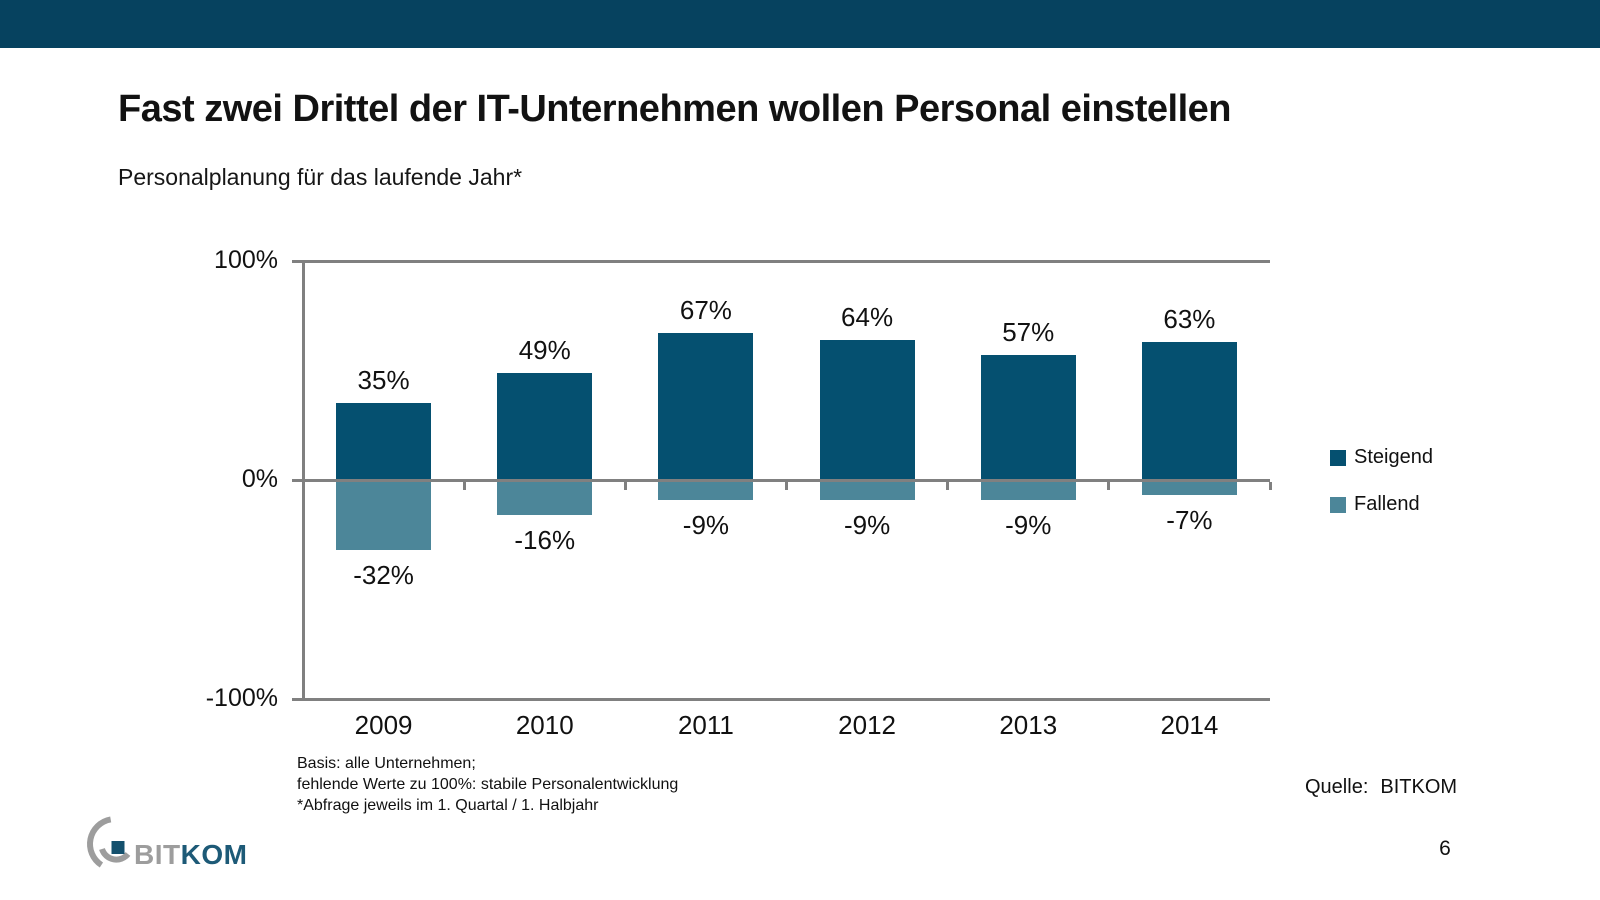  Describe the element at coordinates (383, 380) in the screenshot. I see `value-label-steigend-2009: 35%` at that location.